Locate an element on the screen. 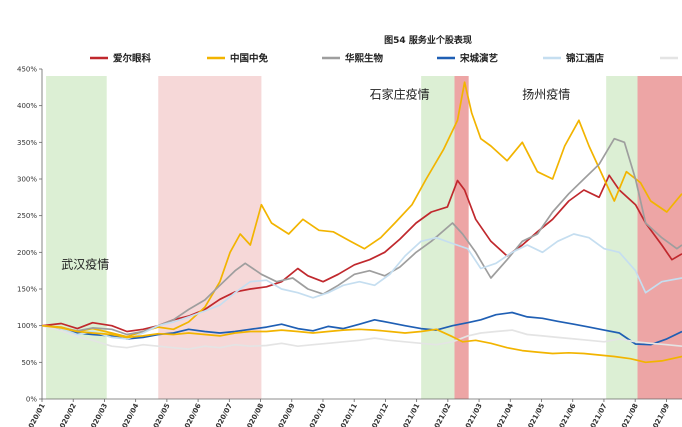 Image resolution: width=682 pixels, height=427 pixels. y-tick-label-6: 300% is located at coordinates (27, 180).